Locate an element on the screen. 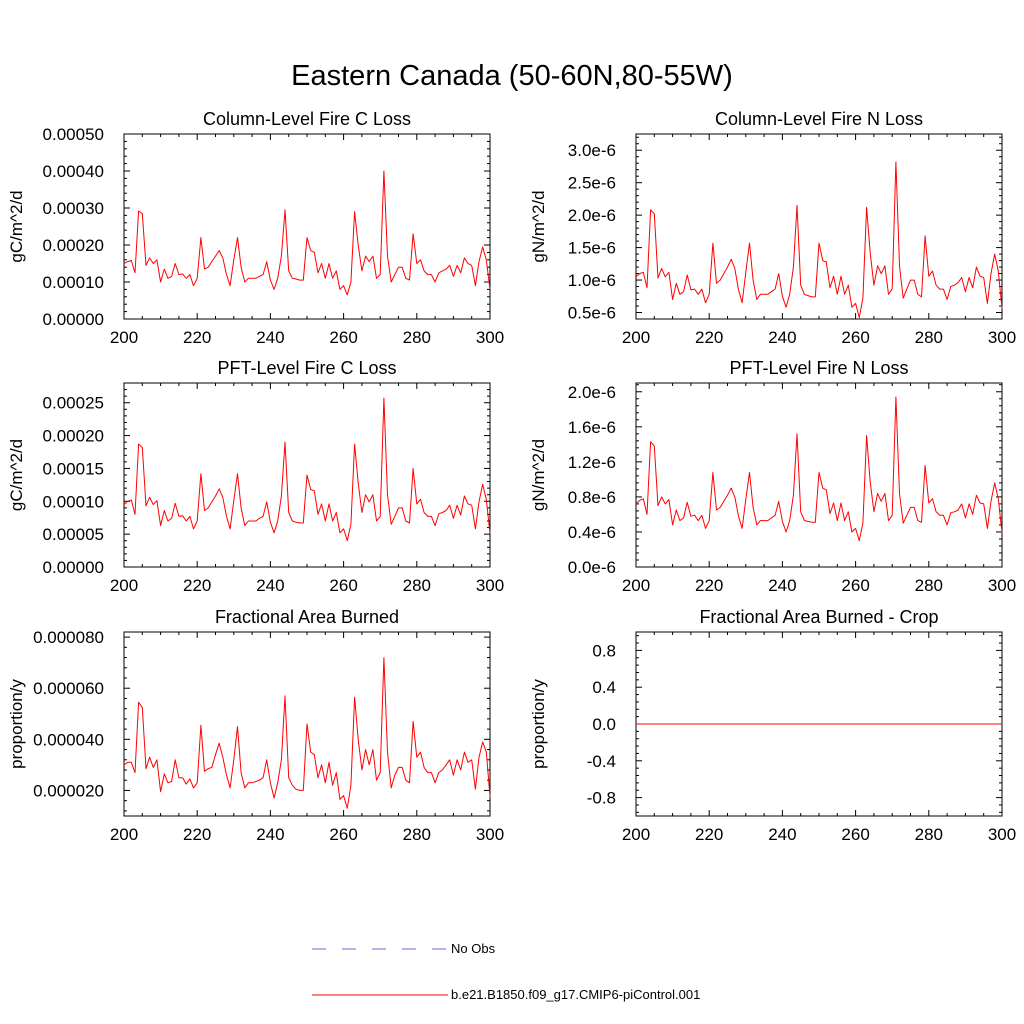 This screenshot has height=1024, width=1024. y-tick-label: -0.8 is located at coordinates (601, 798).